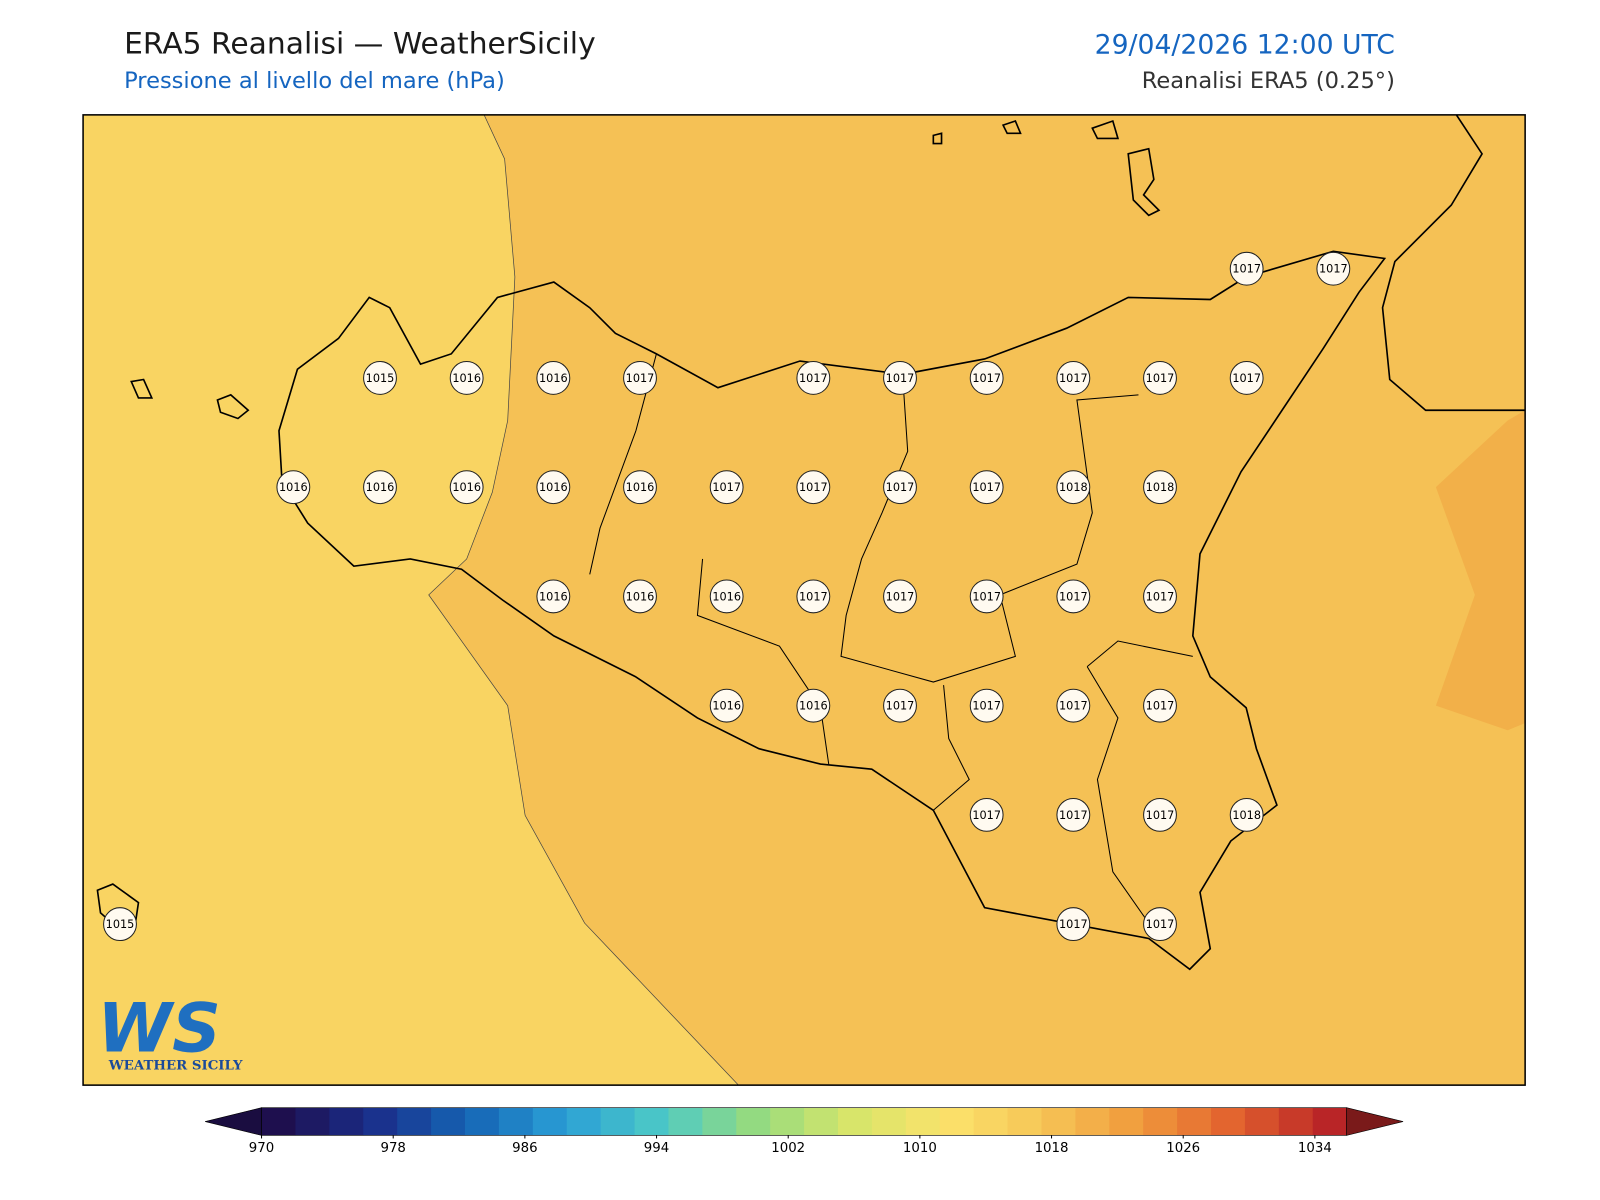 The height and width of the screenshot is (1200, 1600). What do you see at coordinates (360, 43) in the screenshot?
I see `title: ERA5 Reanalisi — WeatherSicily` at bounding box center [360, 43].